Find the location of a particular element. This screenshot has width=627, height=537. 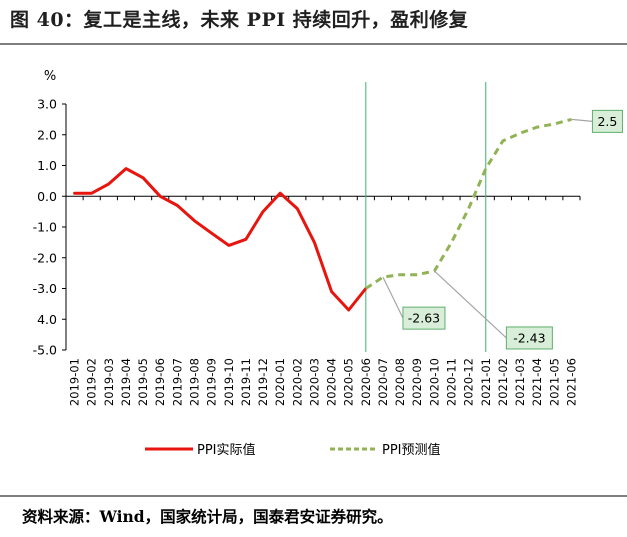

x-tick-label: 2021-05 is located at coordinates (554, 382).